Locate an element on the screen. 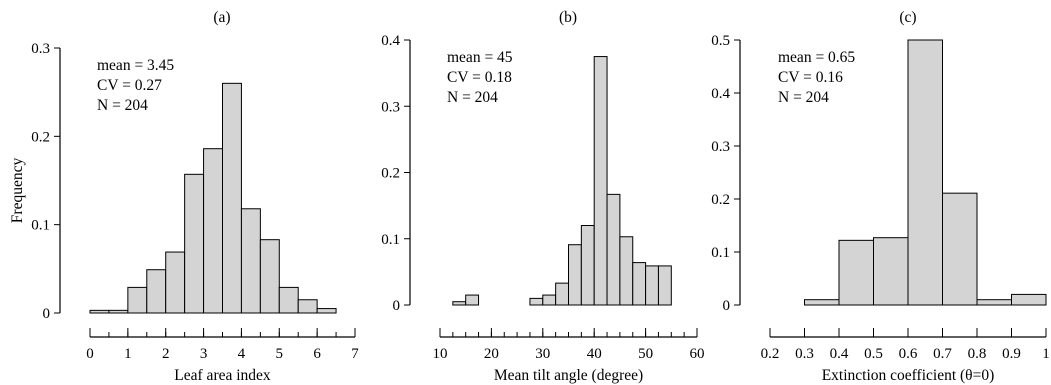 The height and width of the screenshot is (385, 1051). x-tick-label: 0 is located at coordinates (90, 354).